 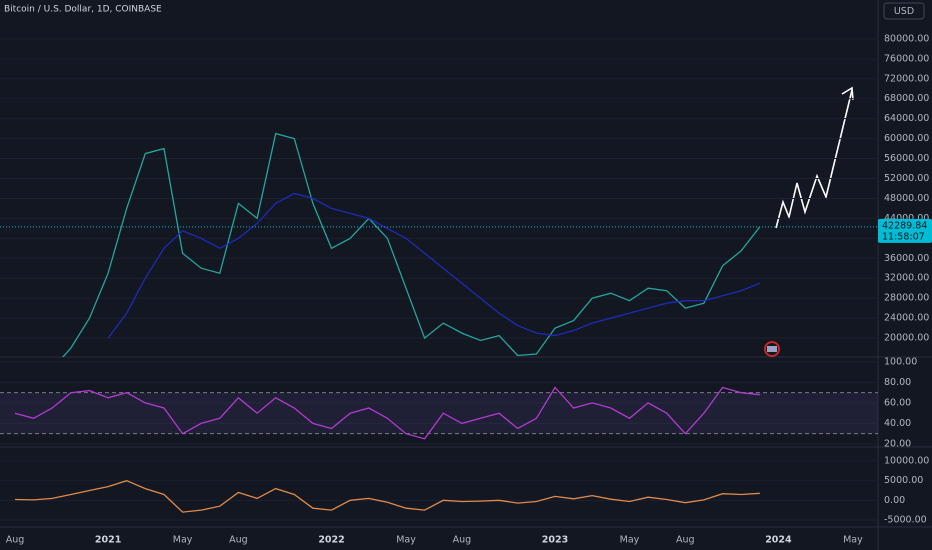 I want to click on x-tick-label: 2022, so click(x=331, y=540).